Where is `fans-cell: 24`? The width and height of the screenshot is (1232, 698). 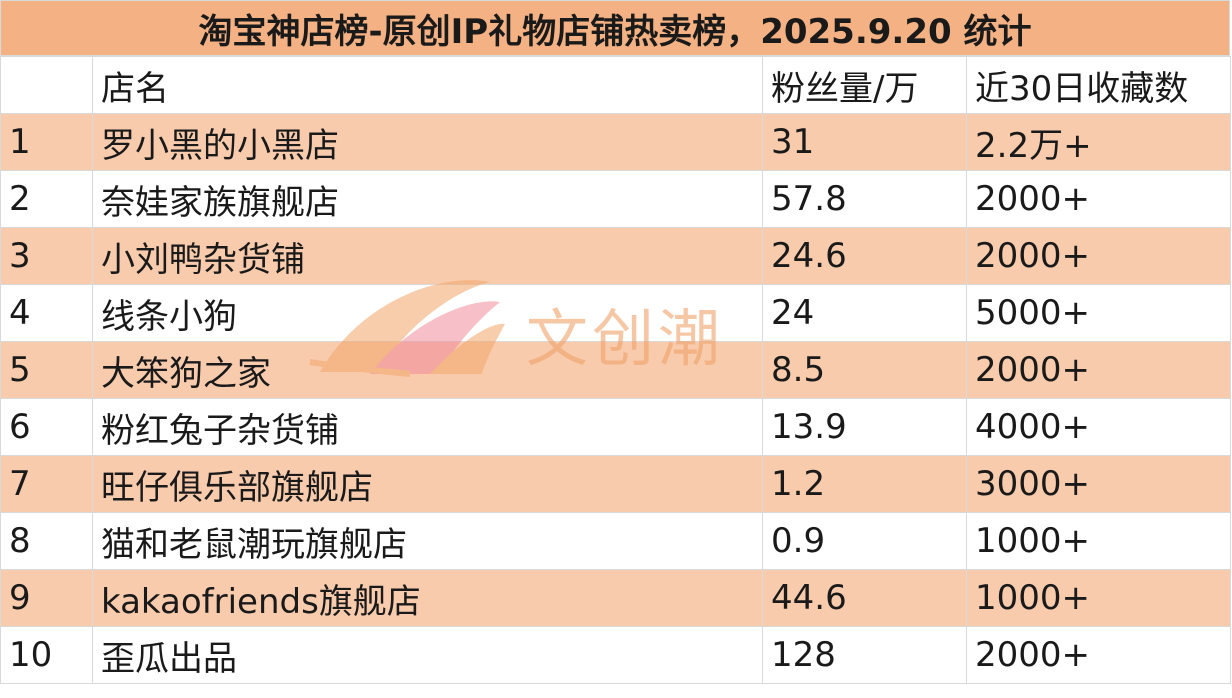 fans-cell: 24 is located at coordinates (864, 313).